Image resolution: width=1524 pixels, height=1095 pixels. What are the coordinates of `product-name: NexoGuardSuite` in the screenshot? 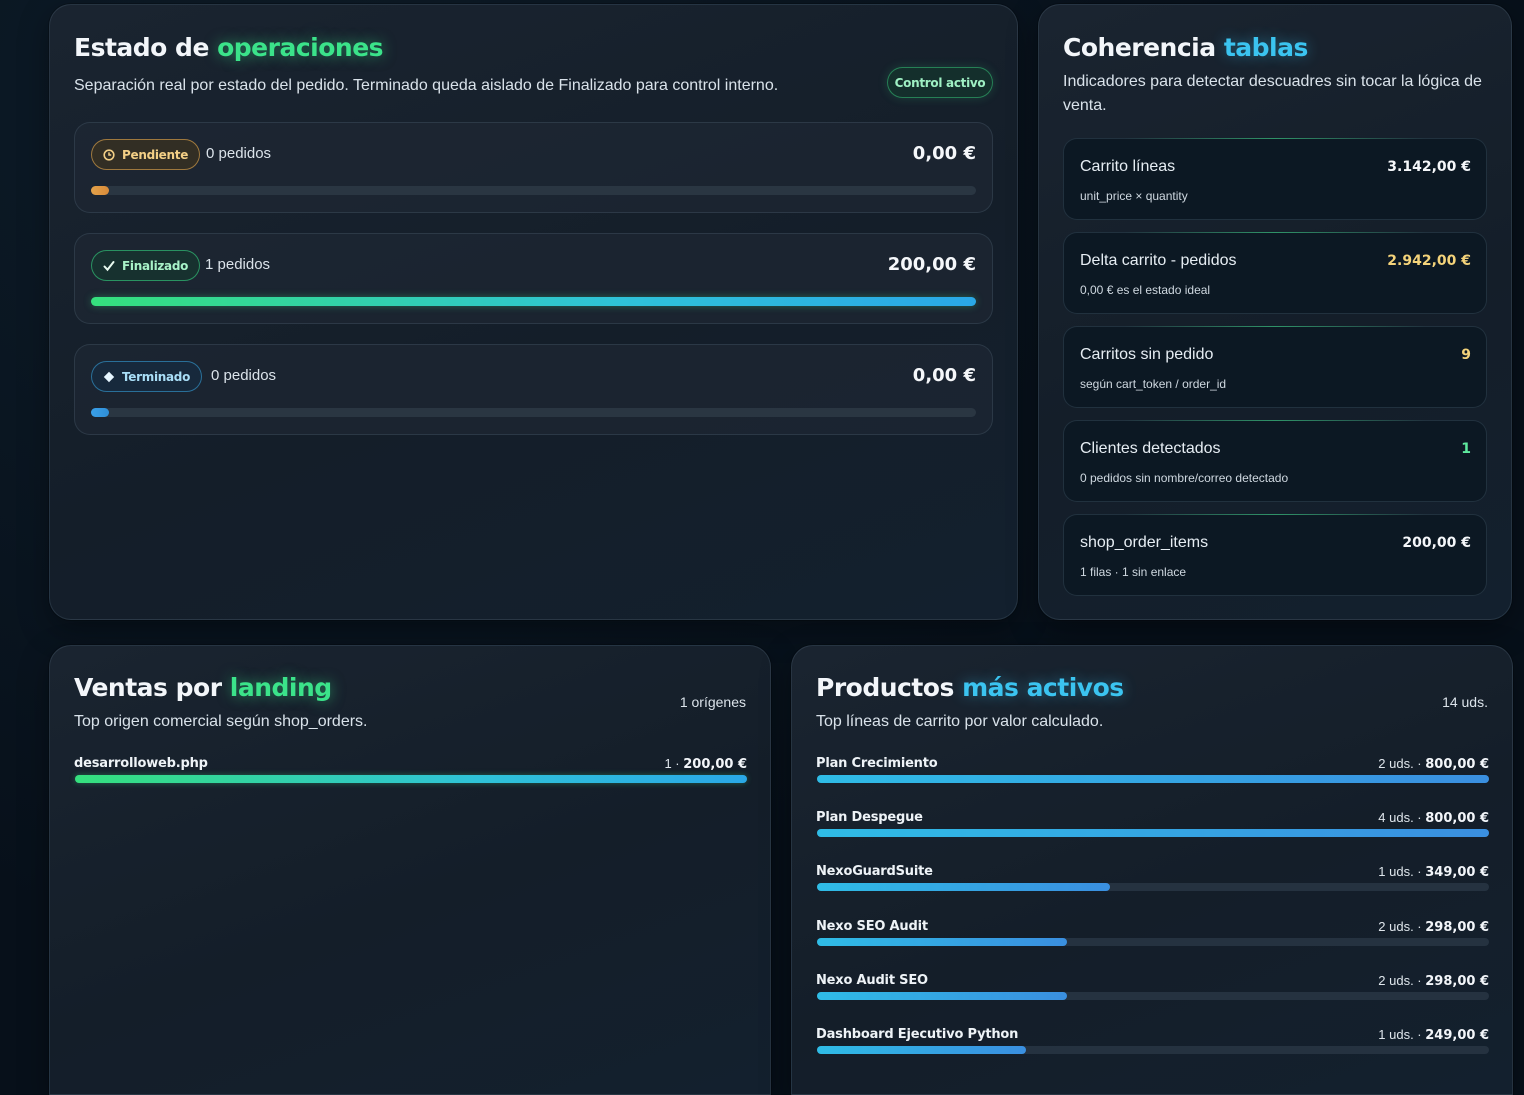 It's located at (874, 871).